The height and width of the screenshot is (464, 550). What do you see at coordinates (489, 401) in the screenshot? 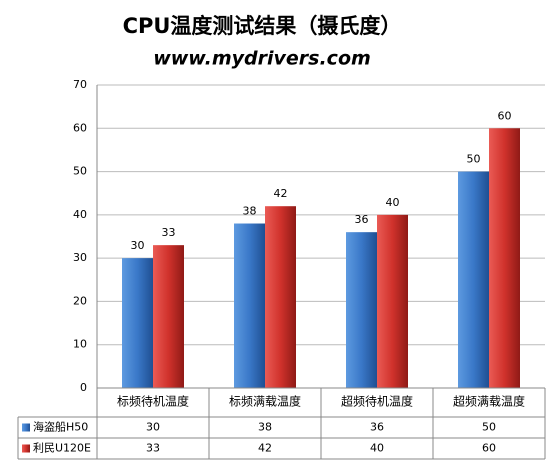
I see `x-tick-label: 超频满载温度` at bounding box center [489, 401].